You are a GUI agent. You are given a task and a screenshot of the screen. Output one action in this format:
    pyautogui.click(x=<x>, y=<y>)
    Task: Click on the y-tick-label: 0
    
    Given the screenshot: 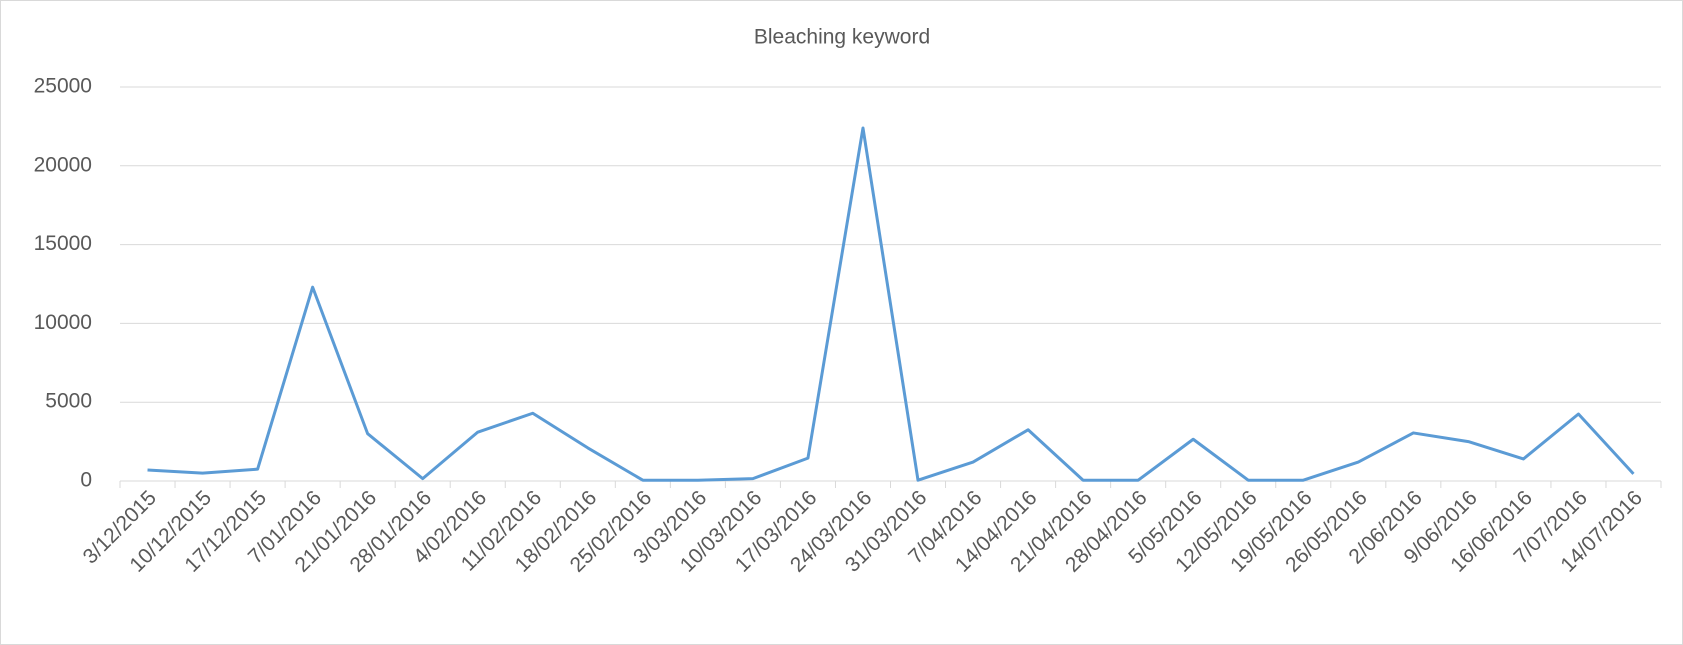 What is the action you would take?
    pyautogui.click(x=86, y=480)
    